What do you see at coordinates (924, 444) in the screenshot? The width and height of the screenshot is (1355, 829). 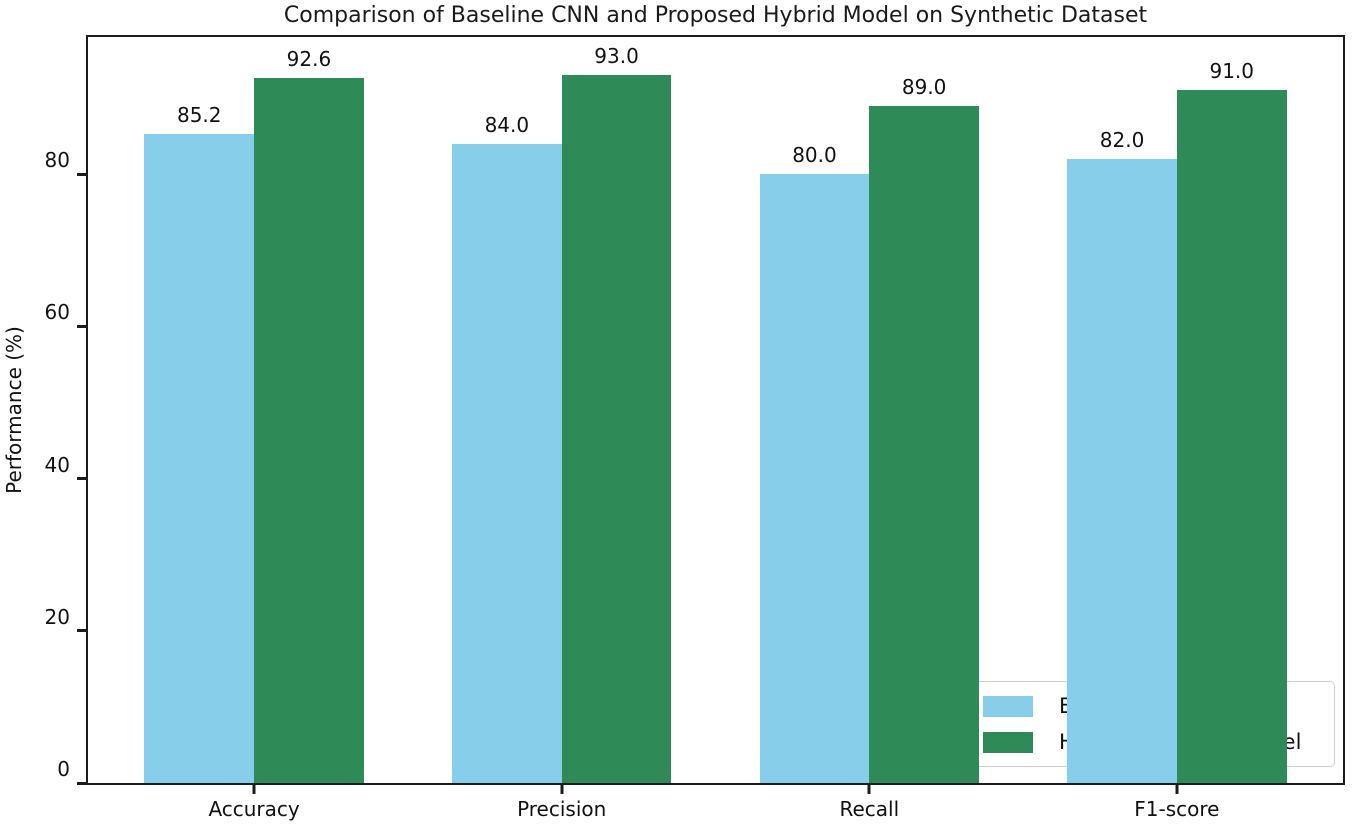 I see `bar-hybrid-proposed-model-recall` at bounding box center [924, 444].